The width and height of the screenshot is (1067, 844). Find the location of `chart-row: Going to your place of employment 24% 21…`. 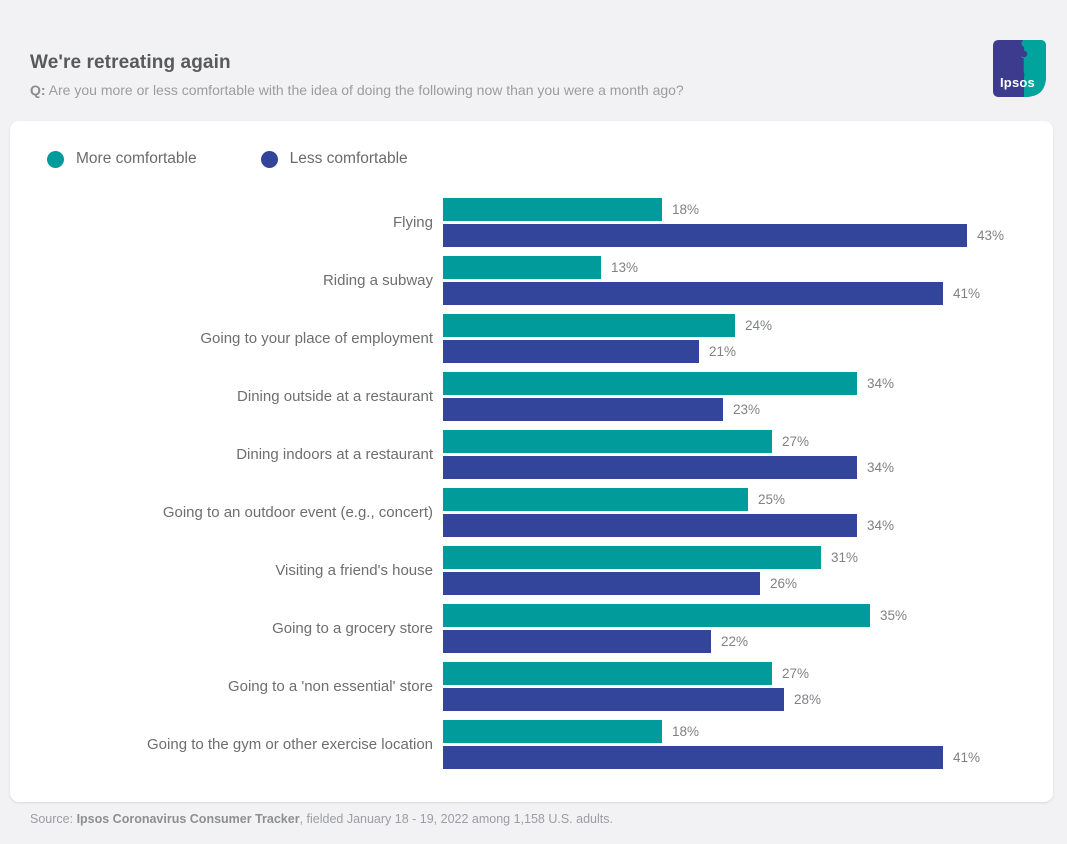

chart-row: Going to your place of employment 24% 21… is located at coordinates (531, 338).